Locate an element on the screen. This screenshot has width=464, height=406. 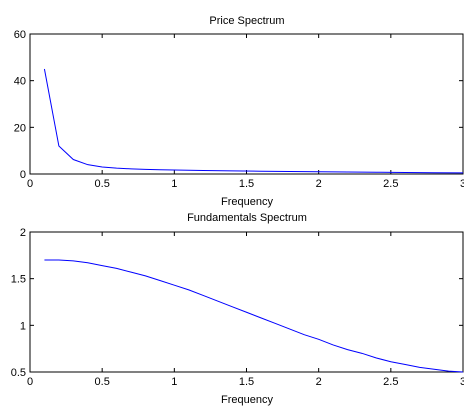
y-tick-label: 1.5 is located at coordinates (18, 280).